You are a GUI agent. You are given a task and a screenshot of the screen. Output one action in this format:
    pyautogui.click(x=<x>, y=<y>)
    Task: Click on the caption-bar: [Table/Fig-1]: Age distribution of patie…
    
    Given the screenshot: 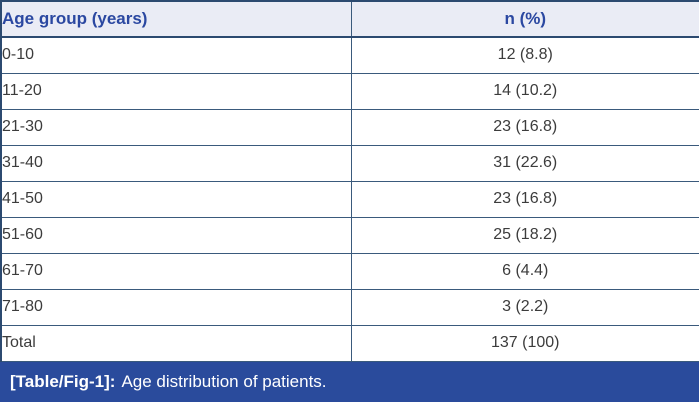 What is the action you would take?
    pyautogui.click(x=349, y=381)
    